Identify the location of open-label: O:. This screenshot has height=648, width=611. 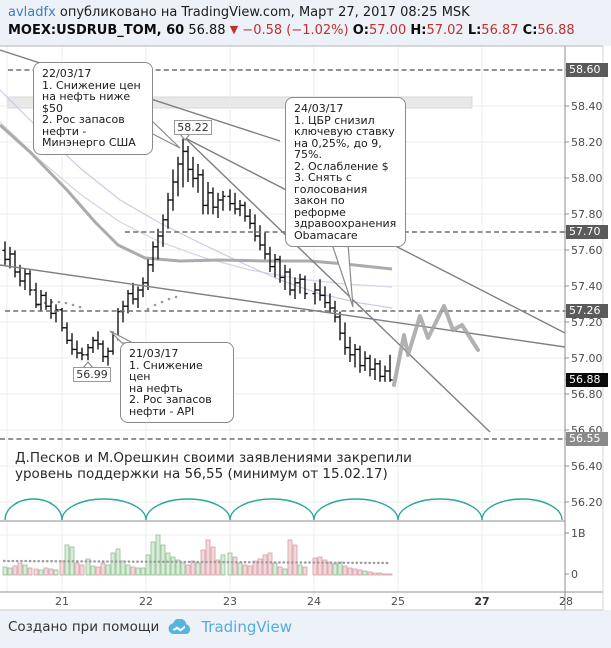
(360, 30).